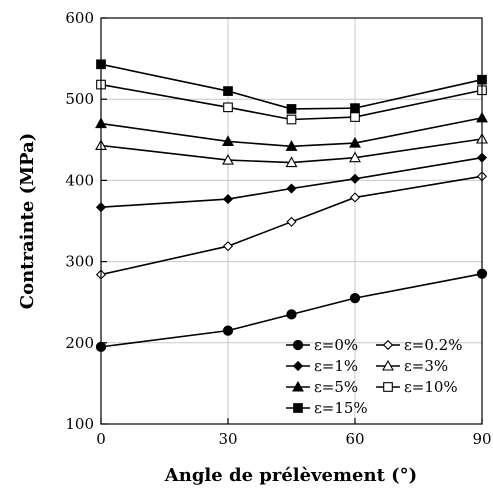 The width and height of the screenshot is (493, 494). What do you see at coordinates (290, 475) in the screenshot?
I see `x-axis-title: Angle de prélèvement (°)` at bounding box center [290, 475].